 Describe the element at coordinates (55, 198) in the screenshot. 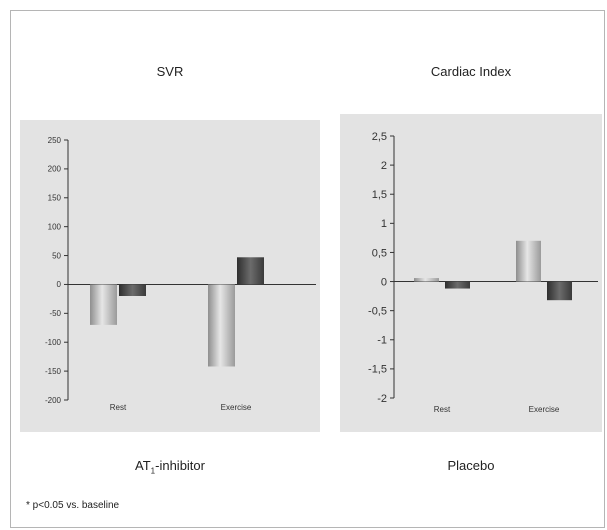

I see `y-tick-label: 150` at that location.